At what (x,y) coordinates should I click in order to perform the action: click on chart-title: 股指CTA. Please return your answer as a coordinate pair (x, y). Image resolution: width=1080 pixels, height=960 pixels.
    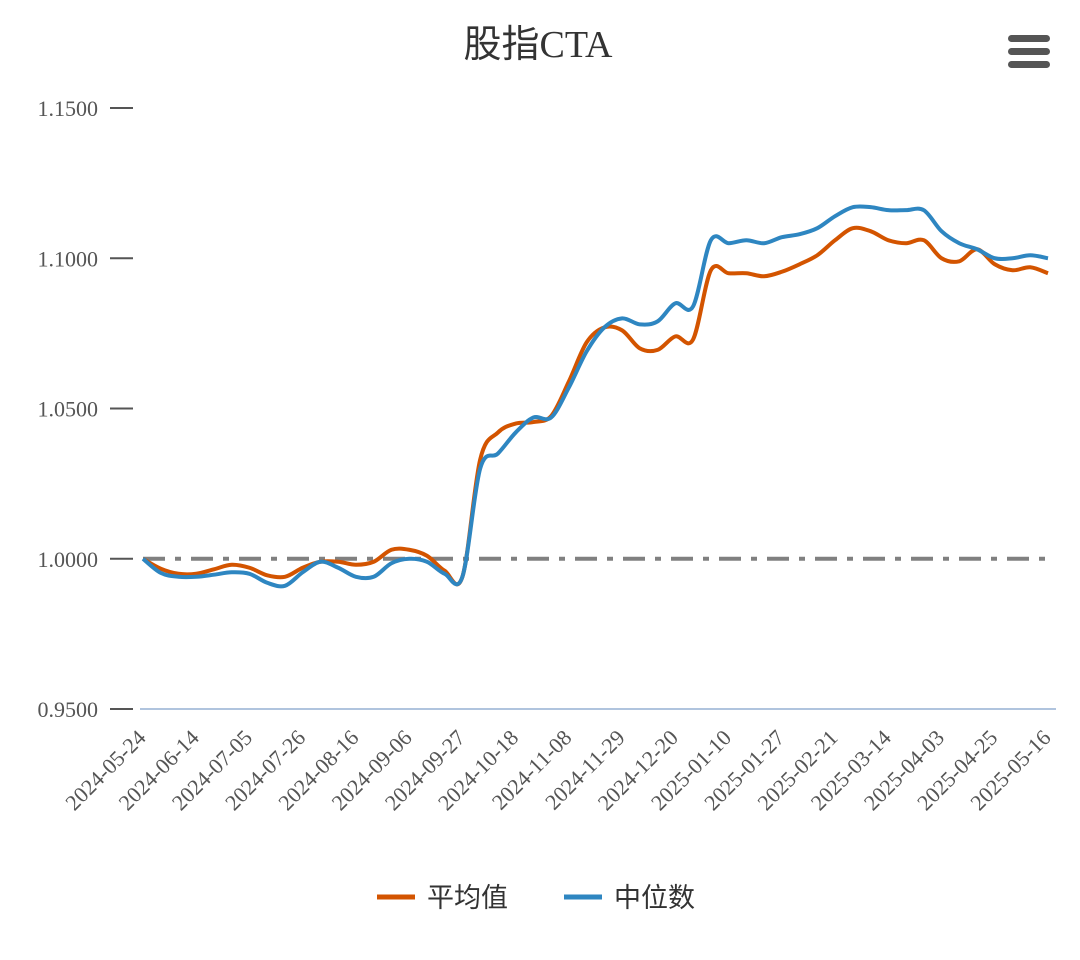
    Looking at the image, I should click on (539, 45).